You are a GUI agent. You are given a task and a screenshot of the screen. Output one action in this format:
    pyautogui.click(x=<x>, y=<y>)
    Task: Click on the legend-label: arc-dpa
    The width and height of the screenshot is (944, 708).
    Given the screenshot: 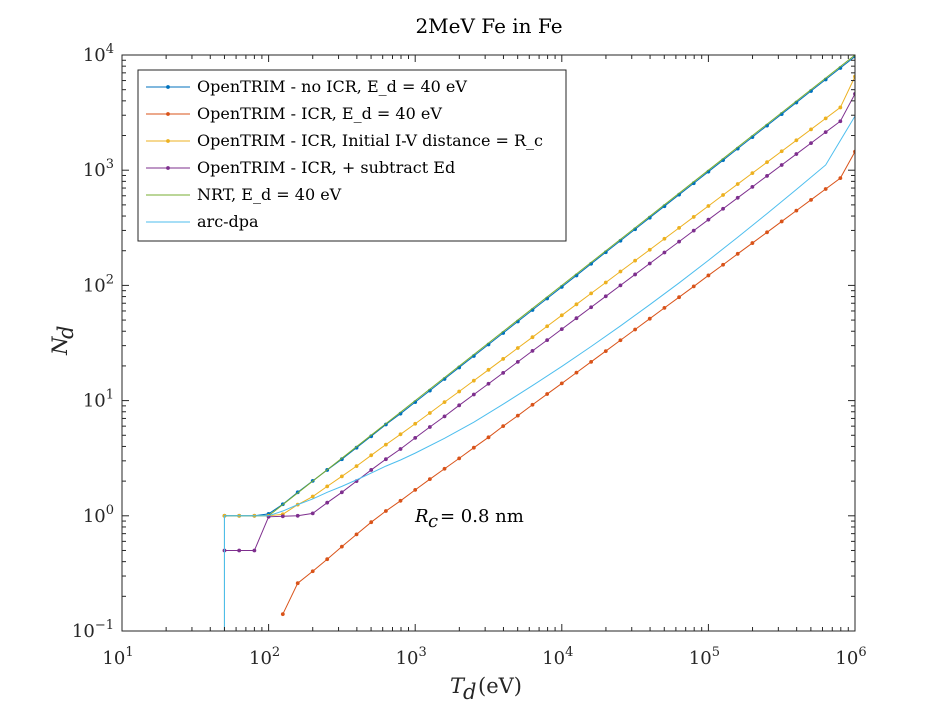 What is the action you would take?
    pyautogui.click(x=228, y=221)
    